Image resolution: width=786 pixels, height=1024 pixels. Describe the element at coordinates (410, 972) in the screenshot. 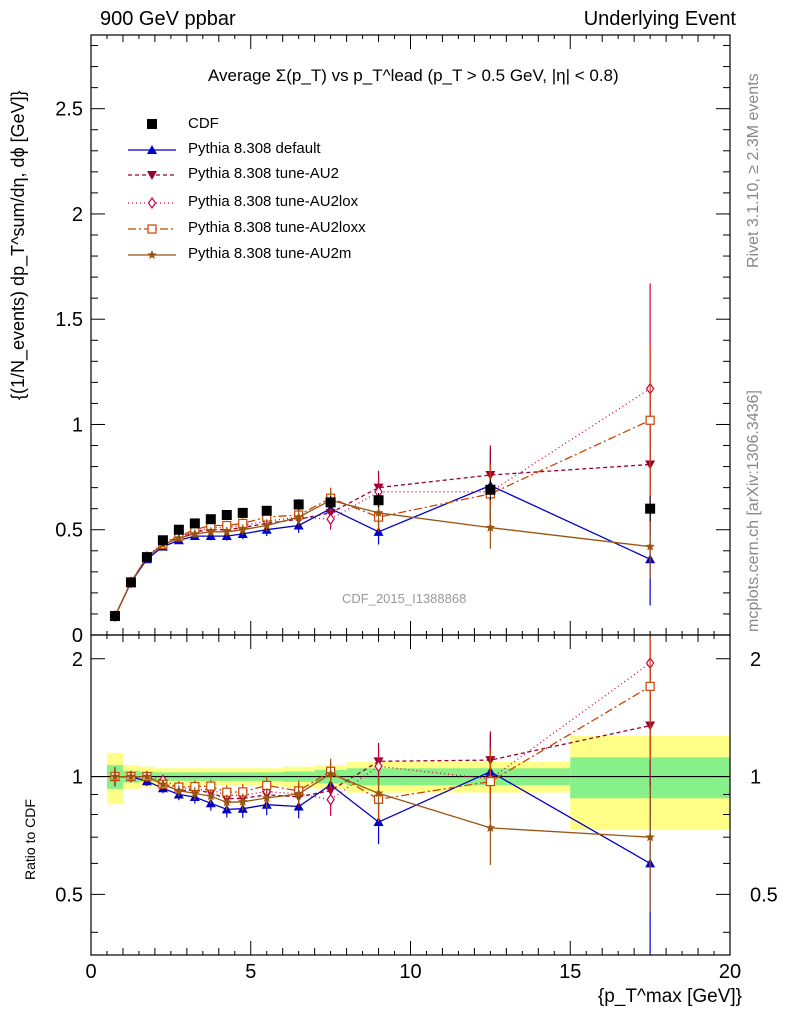

I see `x-tick-label: 10` at that location.